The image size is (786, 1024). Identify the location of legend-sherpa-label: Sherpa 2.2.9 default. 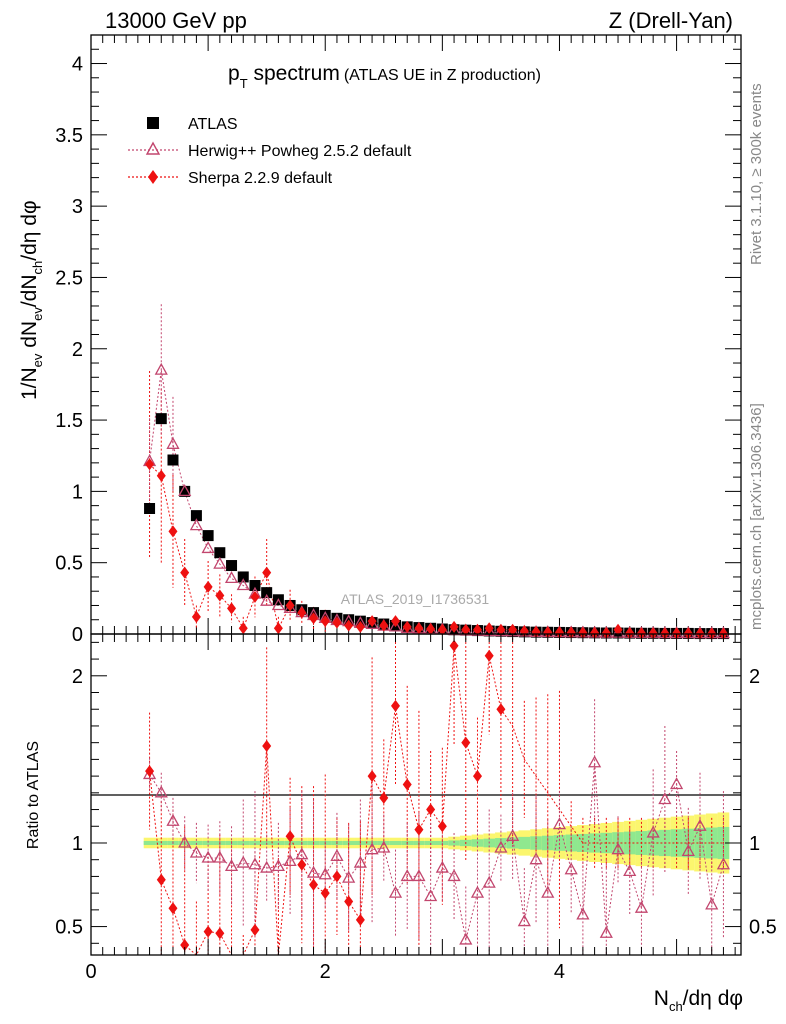
(260, 178).